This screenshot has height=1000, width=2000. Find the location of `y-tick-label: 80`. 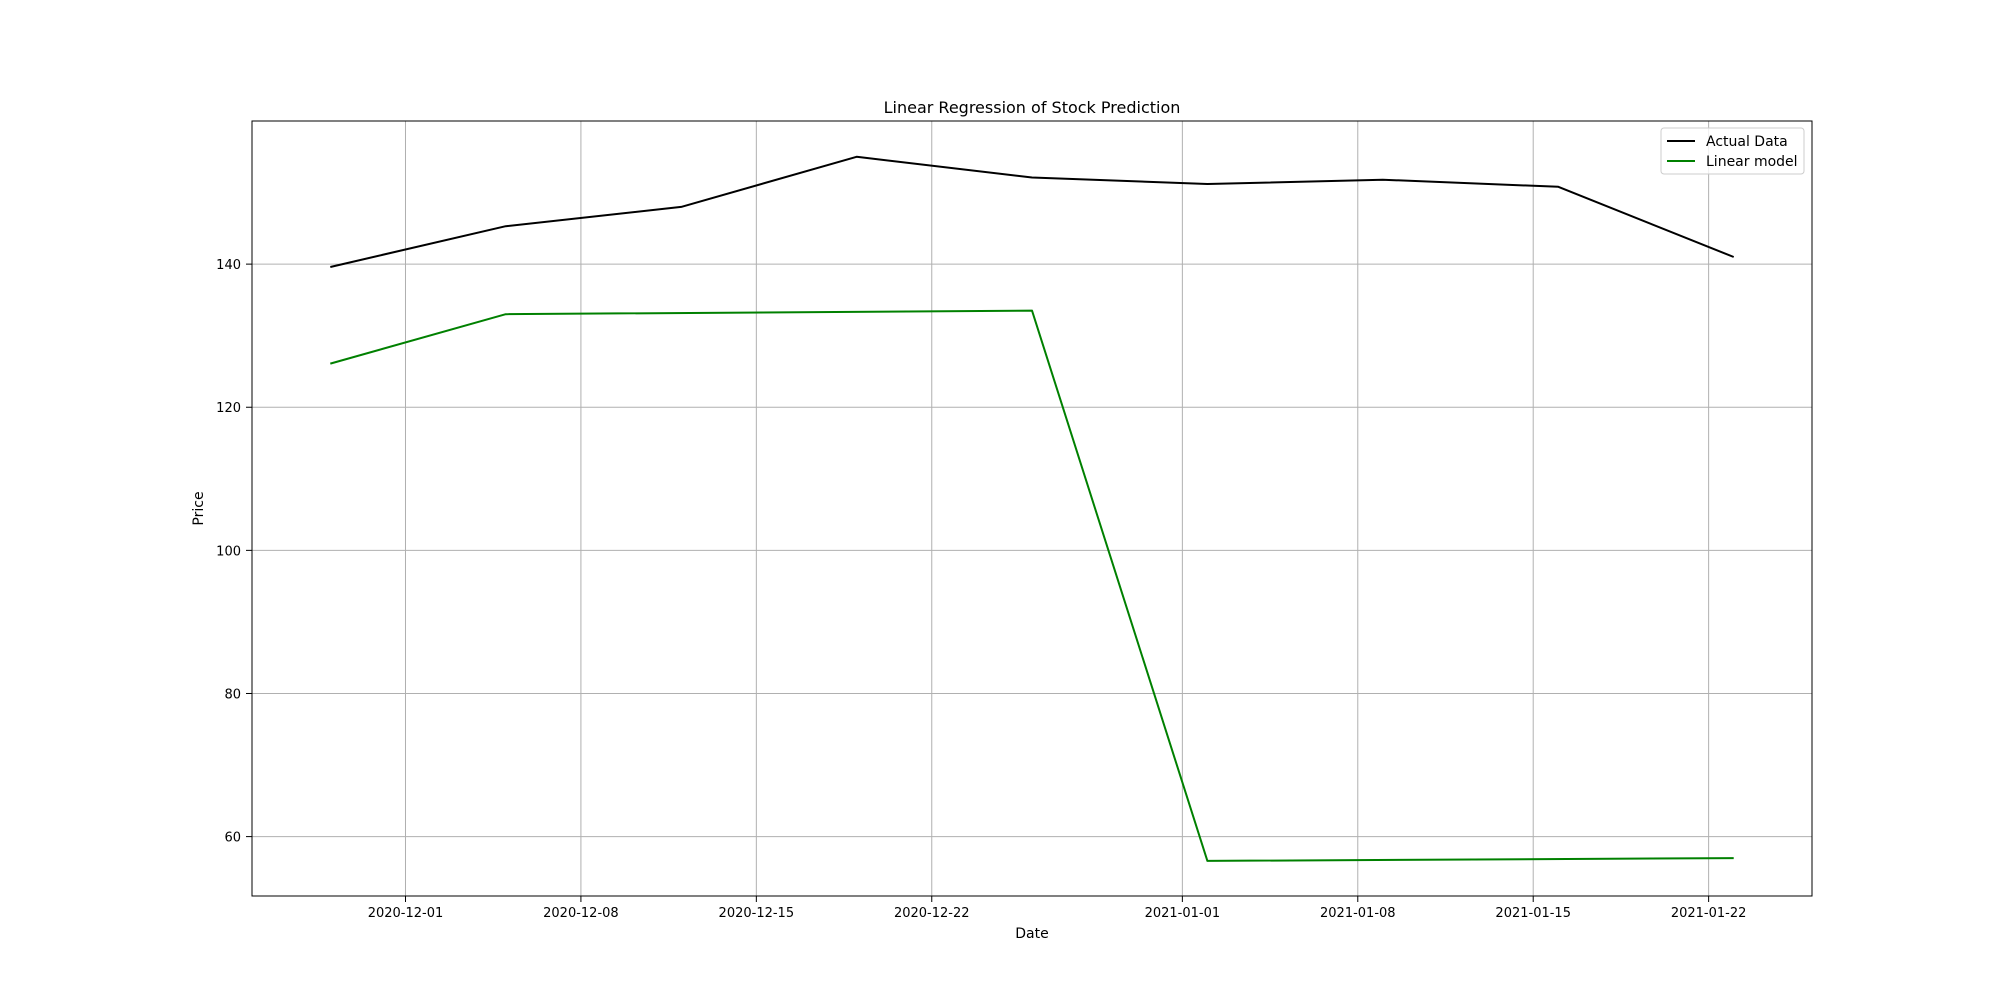

y-tick-label: 80 is located at coordinates (232, 694).